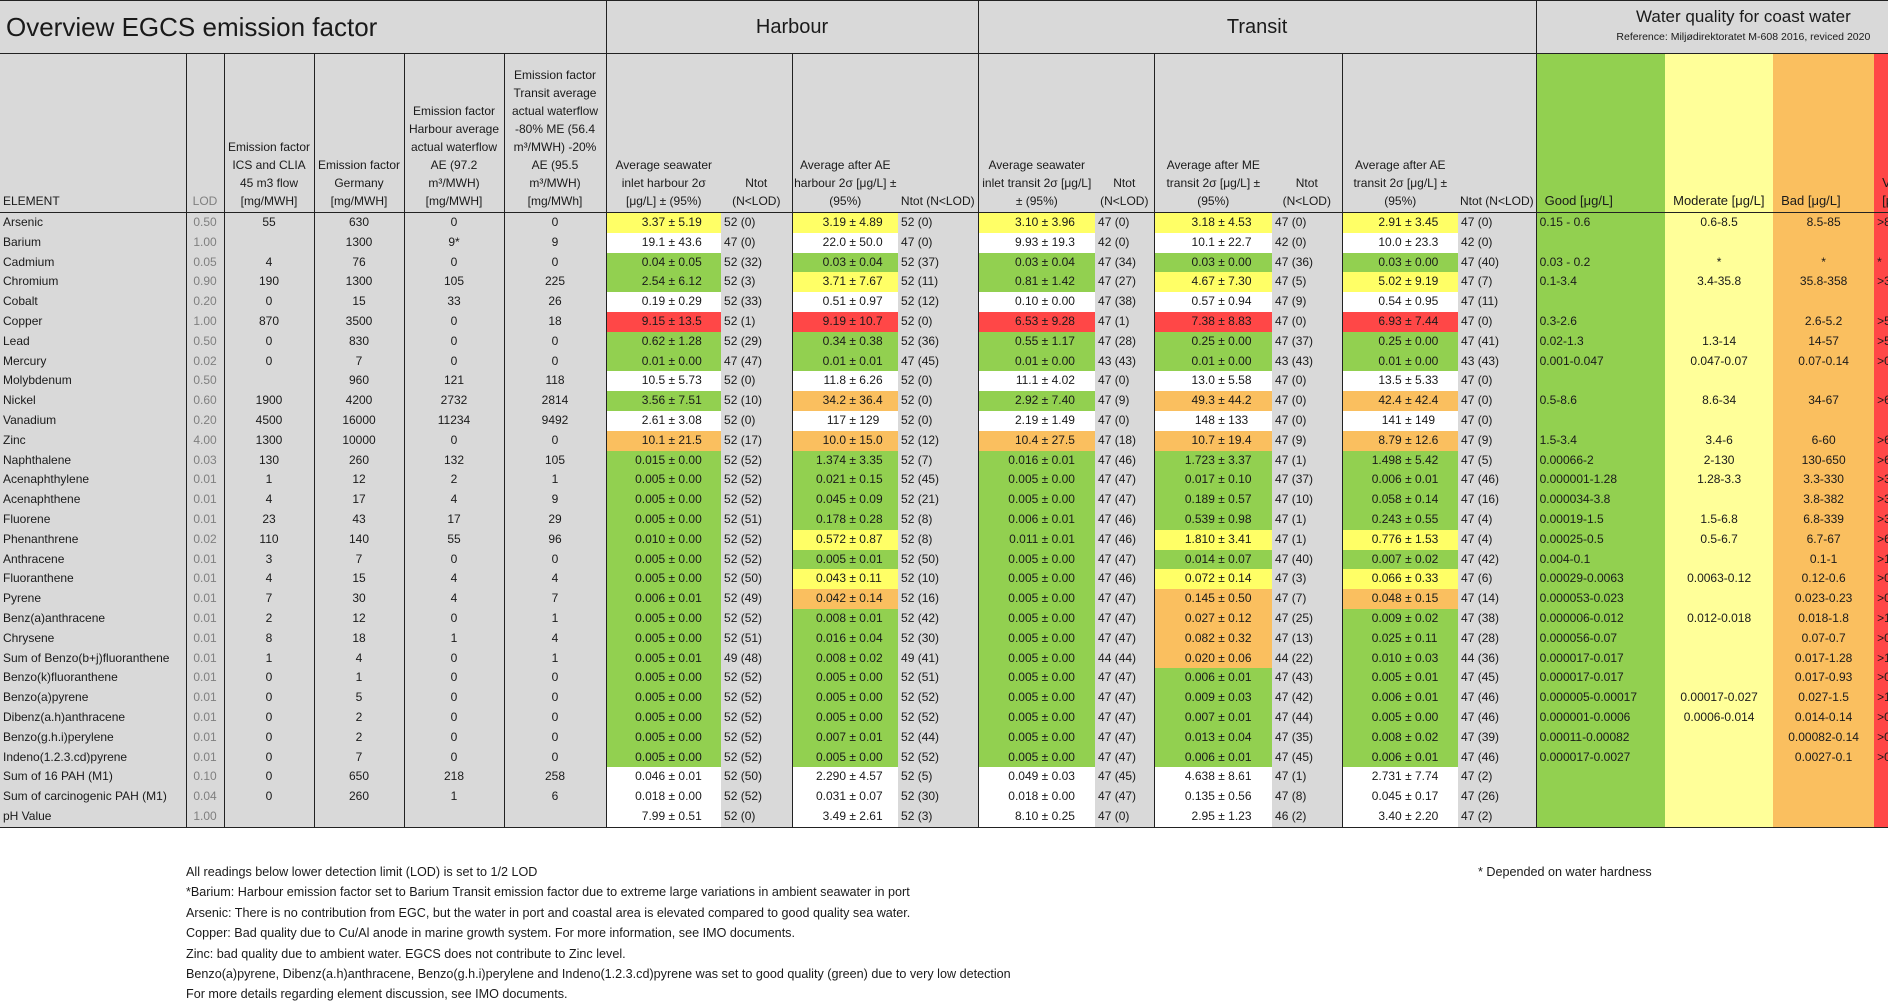 The image size is (1888, 1005). What do you see at coordinates (93, 381) in the screenshot?
I see `element-name: Molybdenum` at bounding box center [93, 381].